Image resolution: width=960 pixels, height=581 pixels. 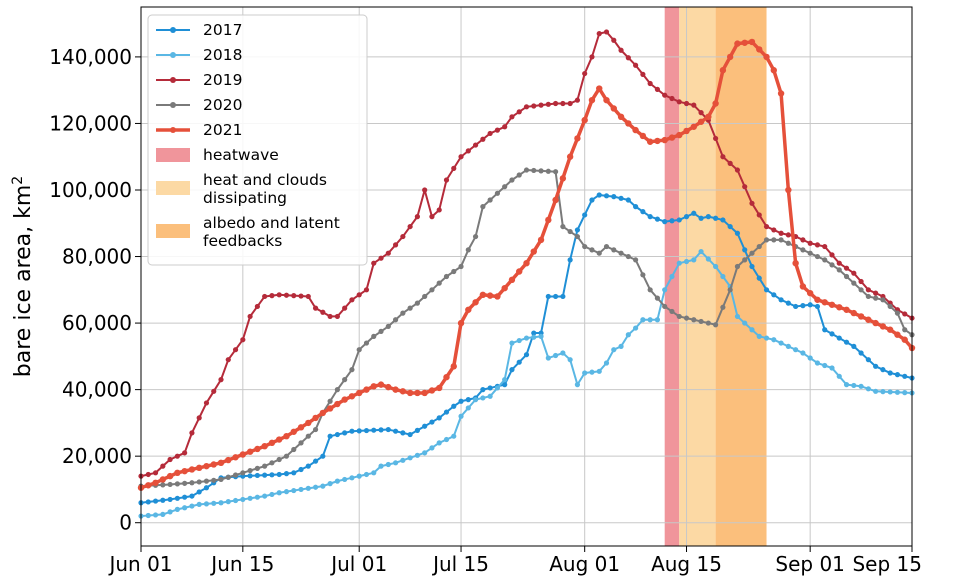 I want to click on legend-label: 2020, so click(x=222, y=105).